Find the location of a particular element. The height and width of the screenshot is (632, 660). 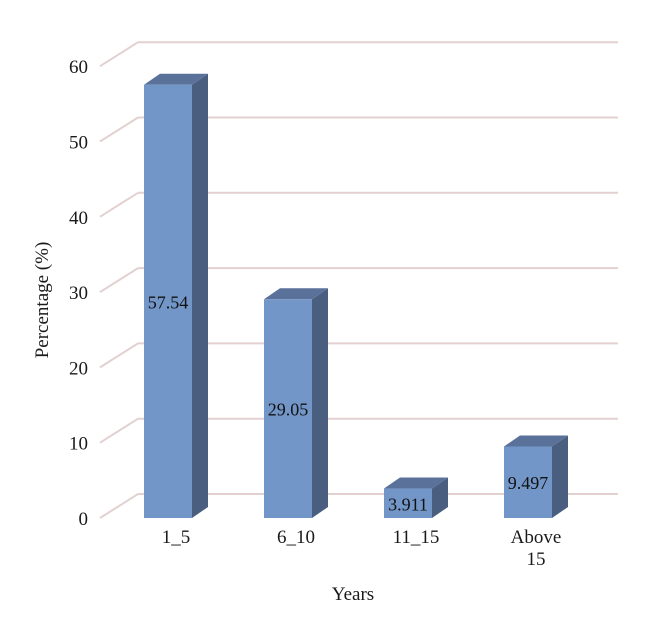

y-tick-label: 10 is located at coordinates (78, 444).